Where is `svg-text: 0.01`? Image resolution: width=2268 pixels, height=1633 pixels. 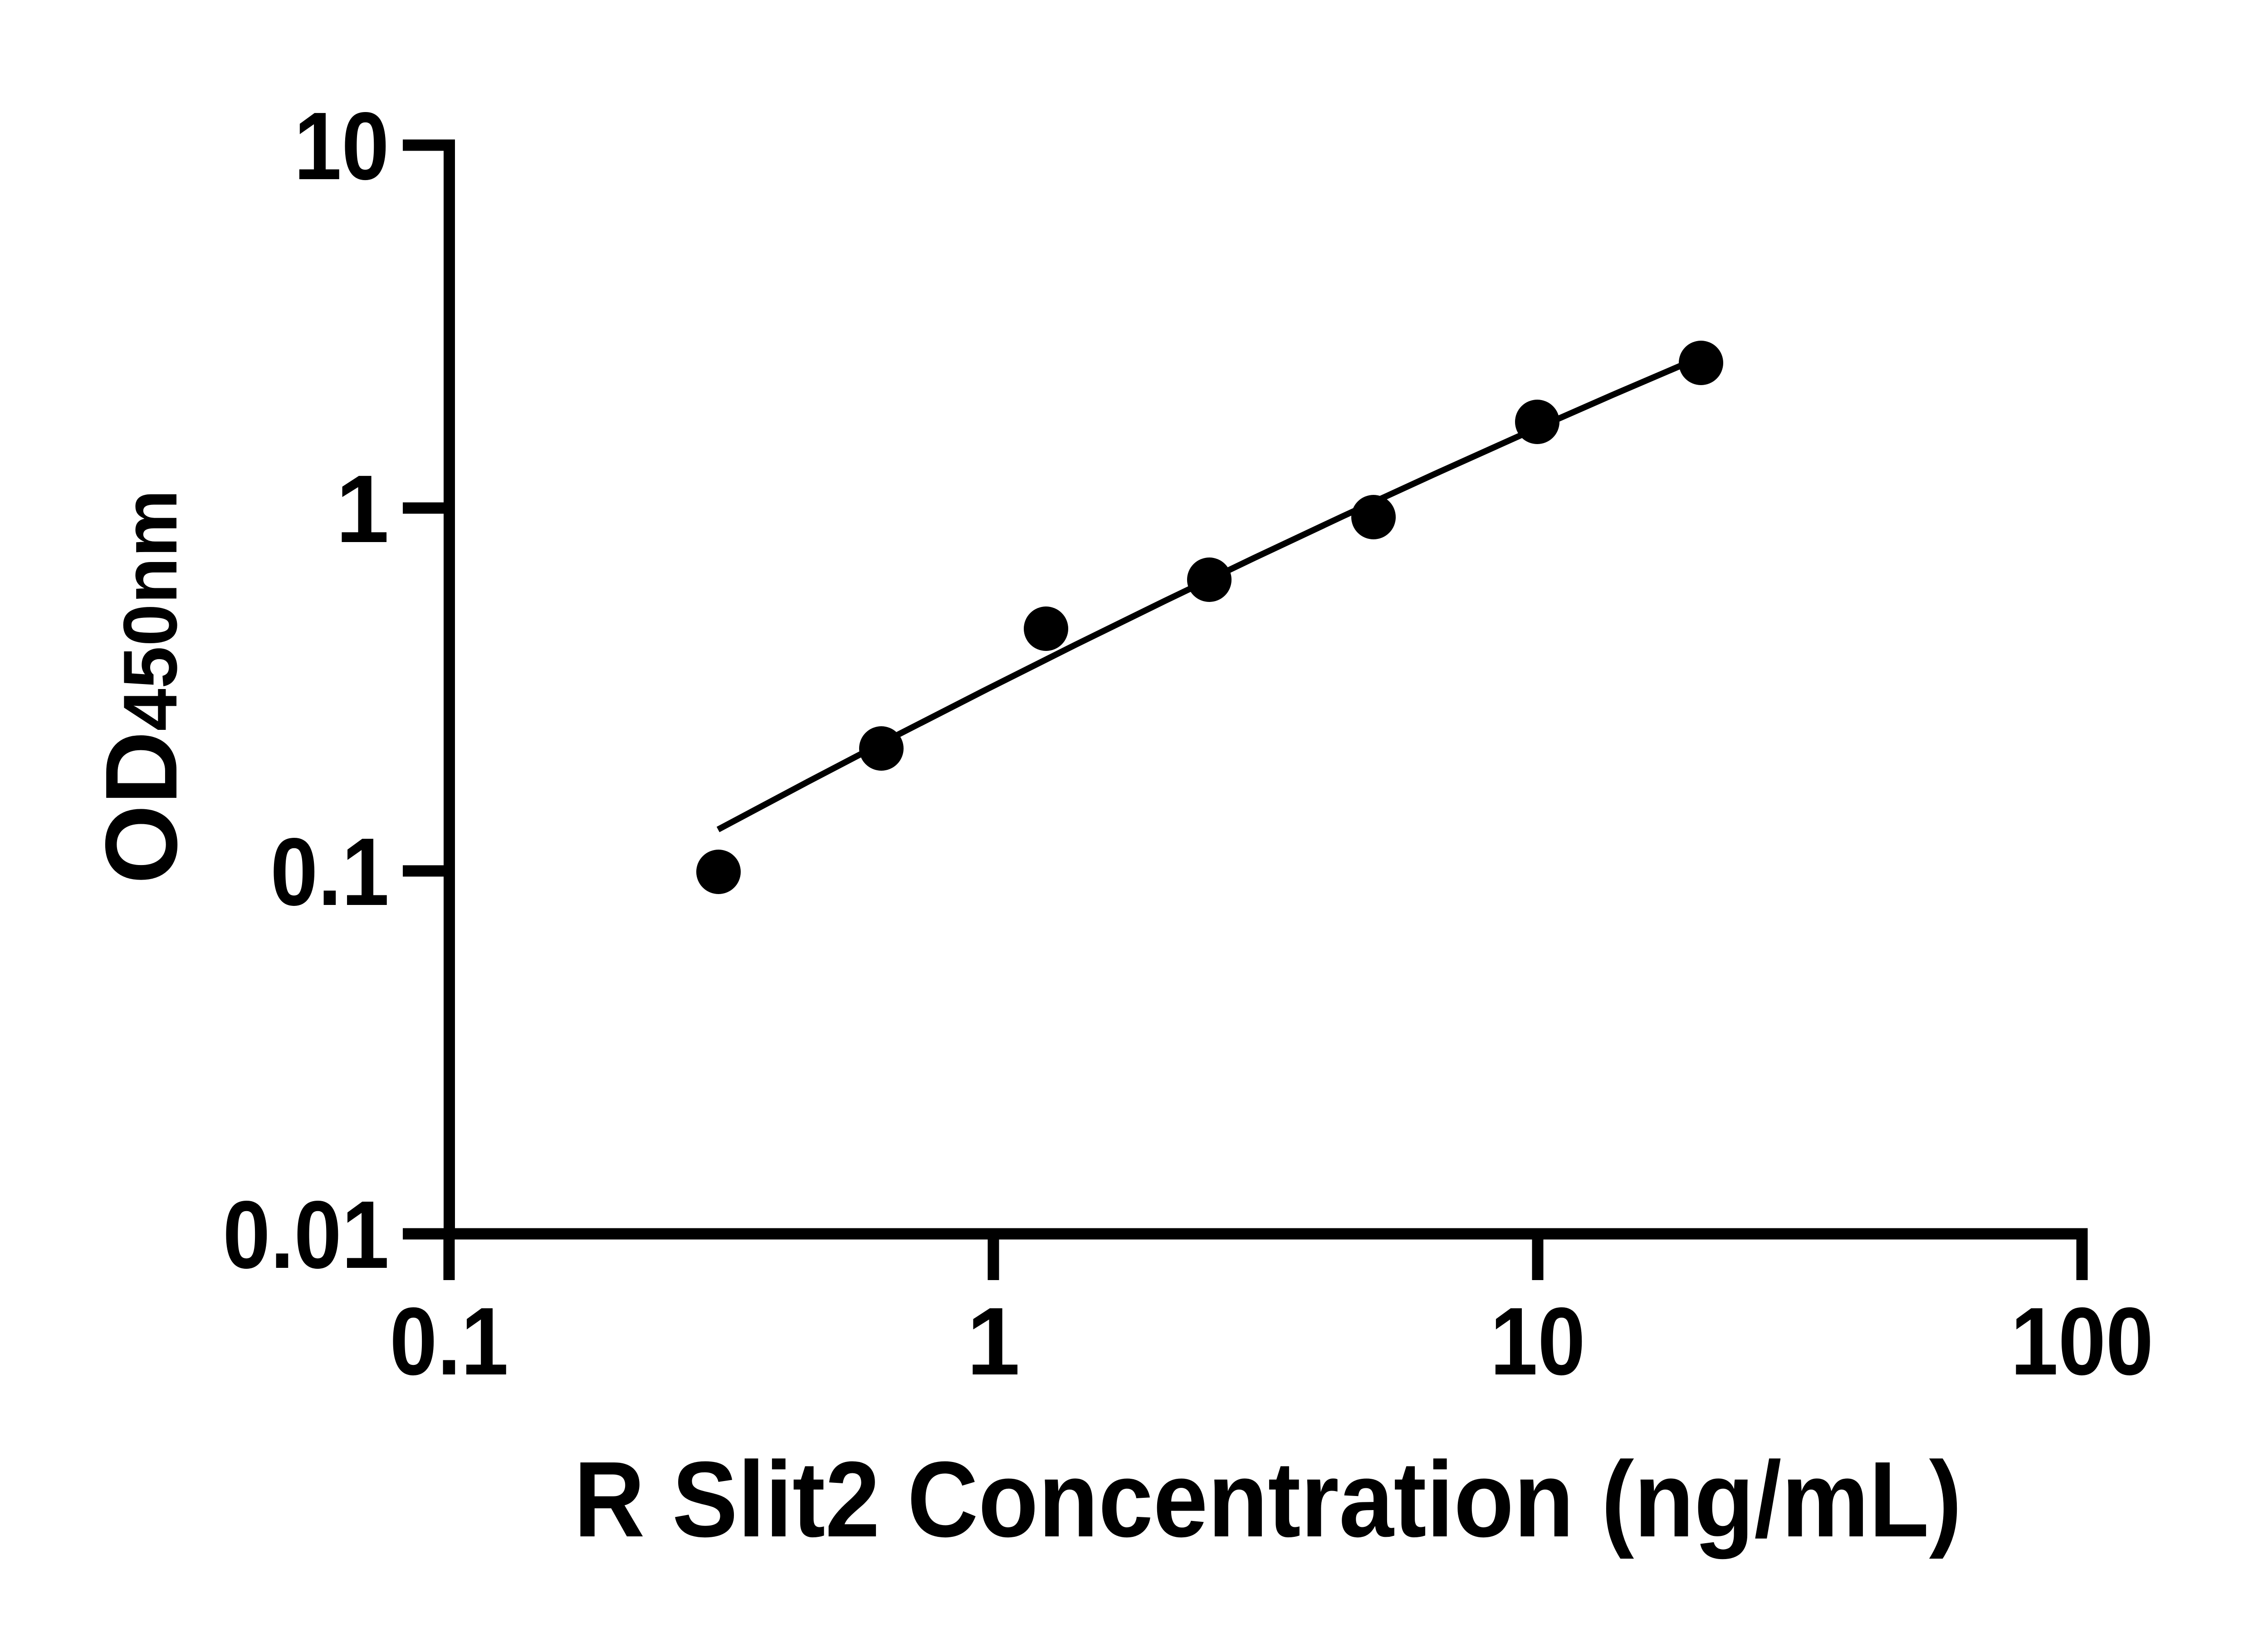
svg-text: 0.01 is located at coordinates (306, 1234).